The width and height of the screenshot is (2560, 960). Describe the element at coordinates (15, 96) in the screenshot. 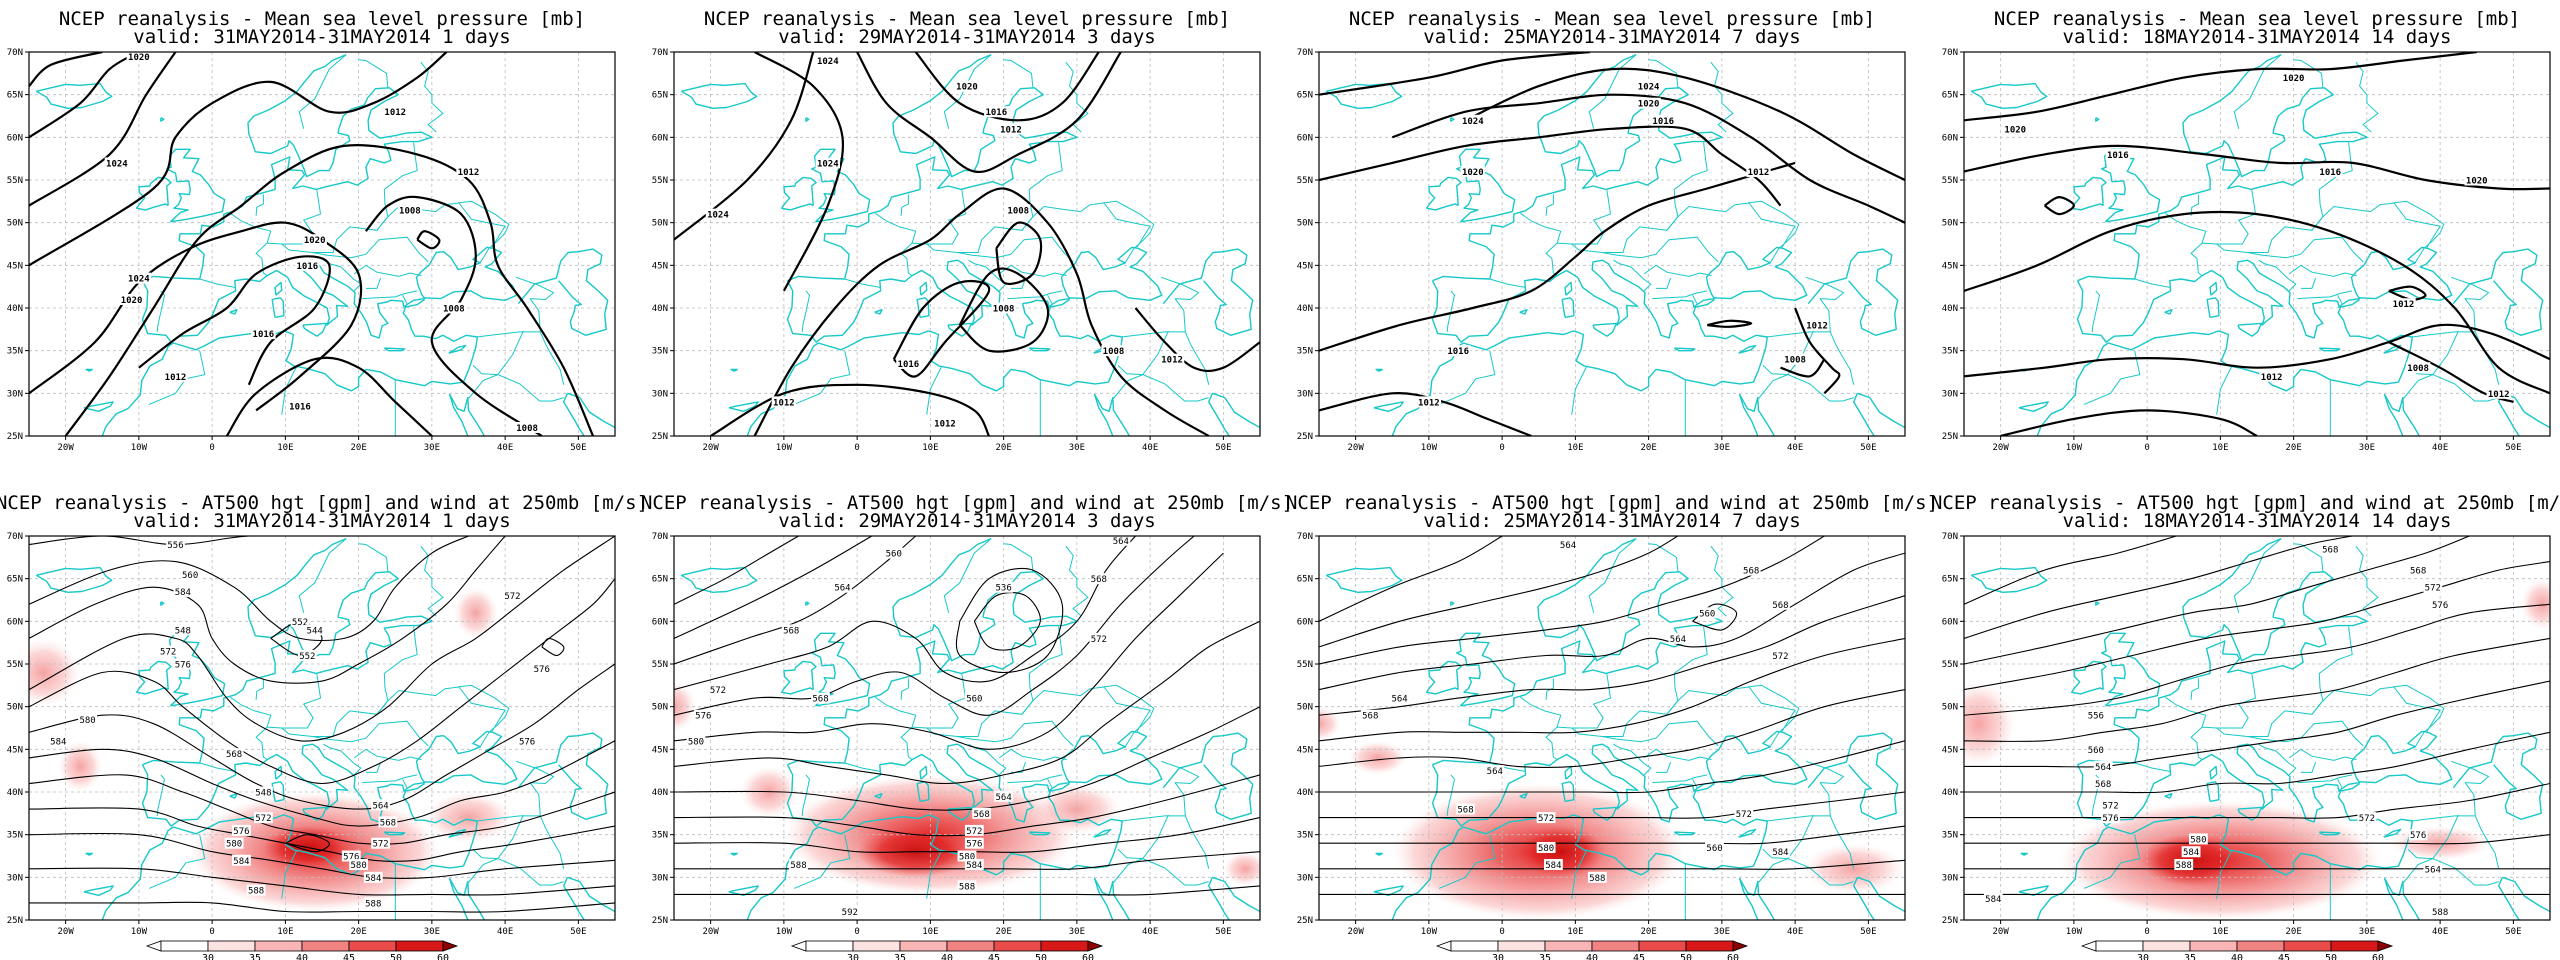

I see `lat-label: 65N` at that location.